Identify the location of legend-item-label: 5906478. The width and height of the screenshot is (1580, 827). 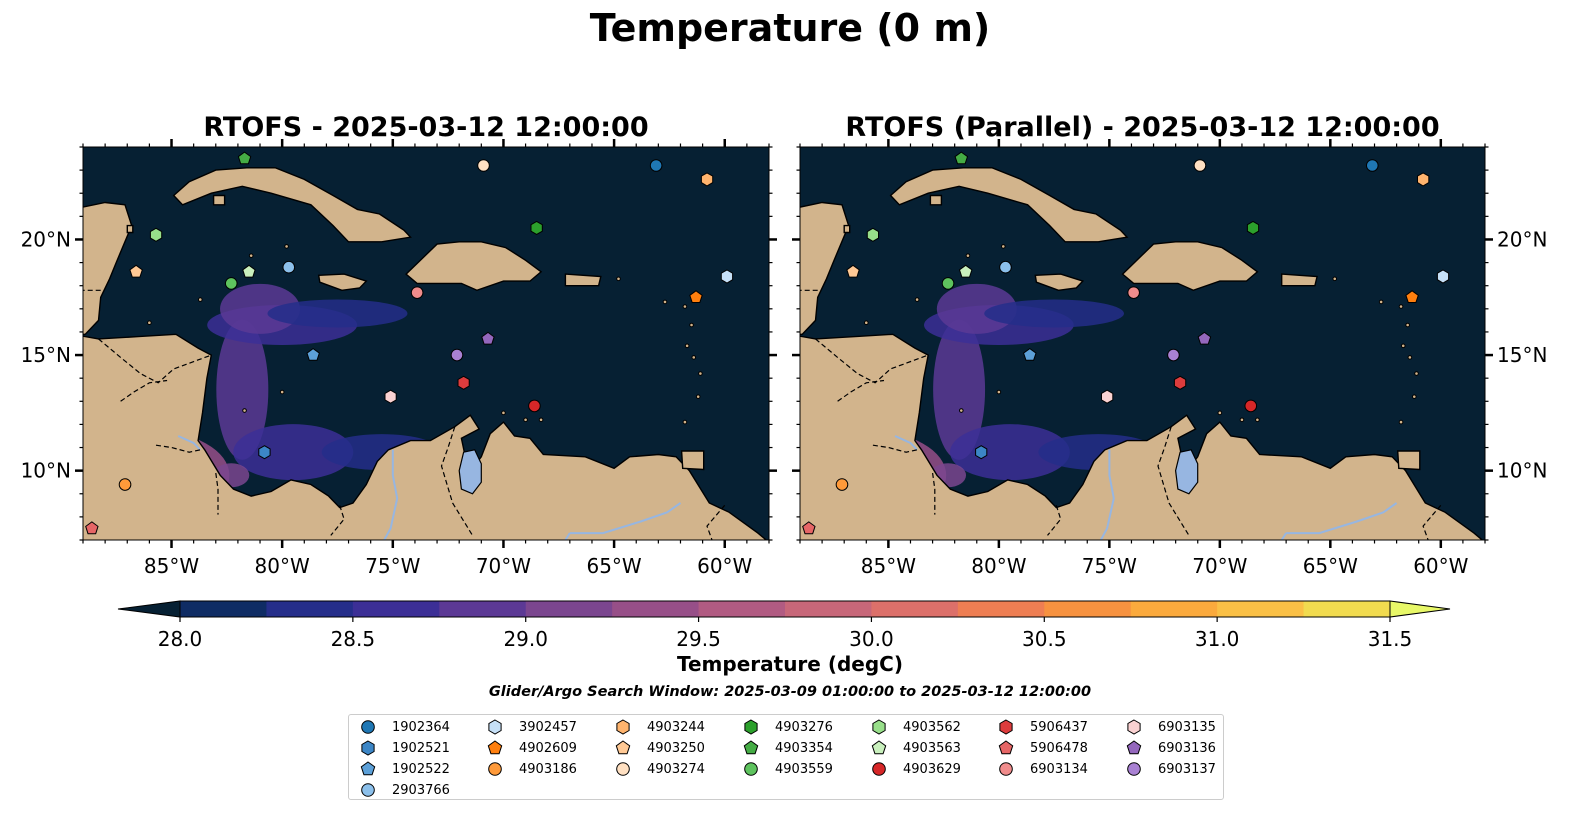
(1059, 748).